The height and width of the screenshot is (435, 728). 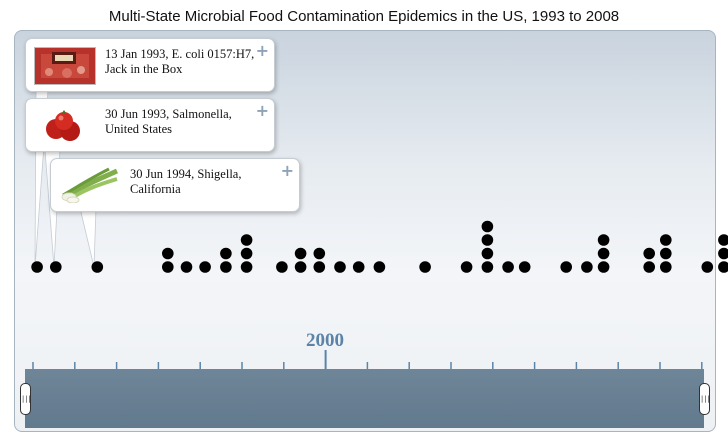 I want to click on event-text: 30 Jun 1994, Shigella, California, so click(x=186, y=181).